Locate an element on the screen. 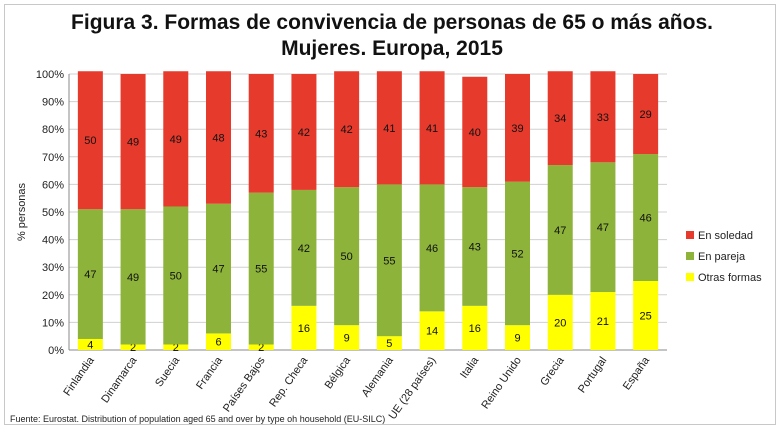 This screenshot has height=431, width=784. x-tick-label: Suecia is located at coordinates (168, 371).